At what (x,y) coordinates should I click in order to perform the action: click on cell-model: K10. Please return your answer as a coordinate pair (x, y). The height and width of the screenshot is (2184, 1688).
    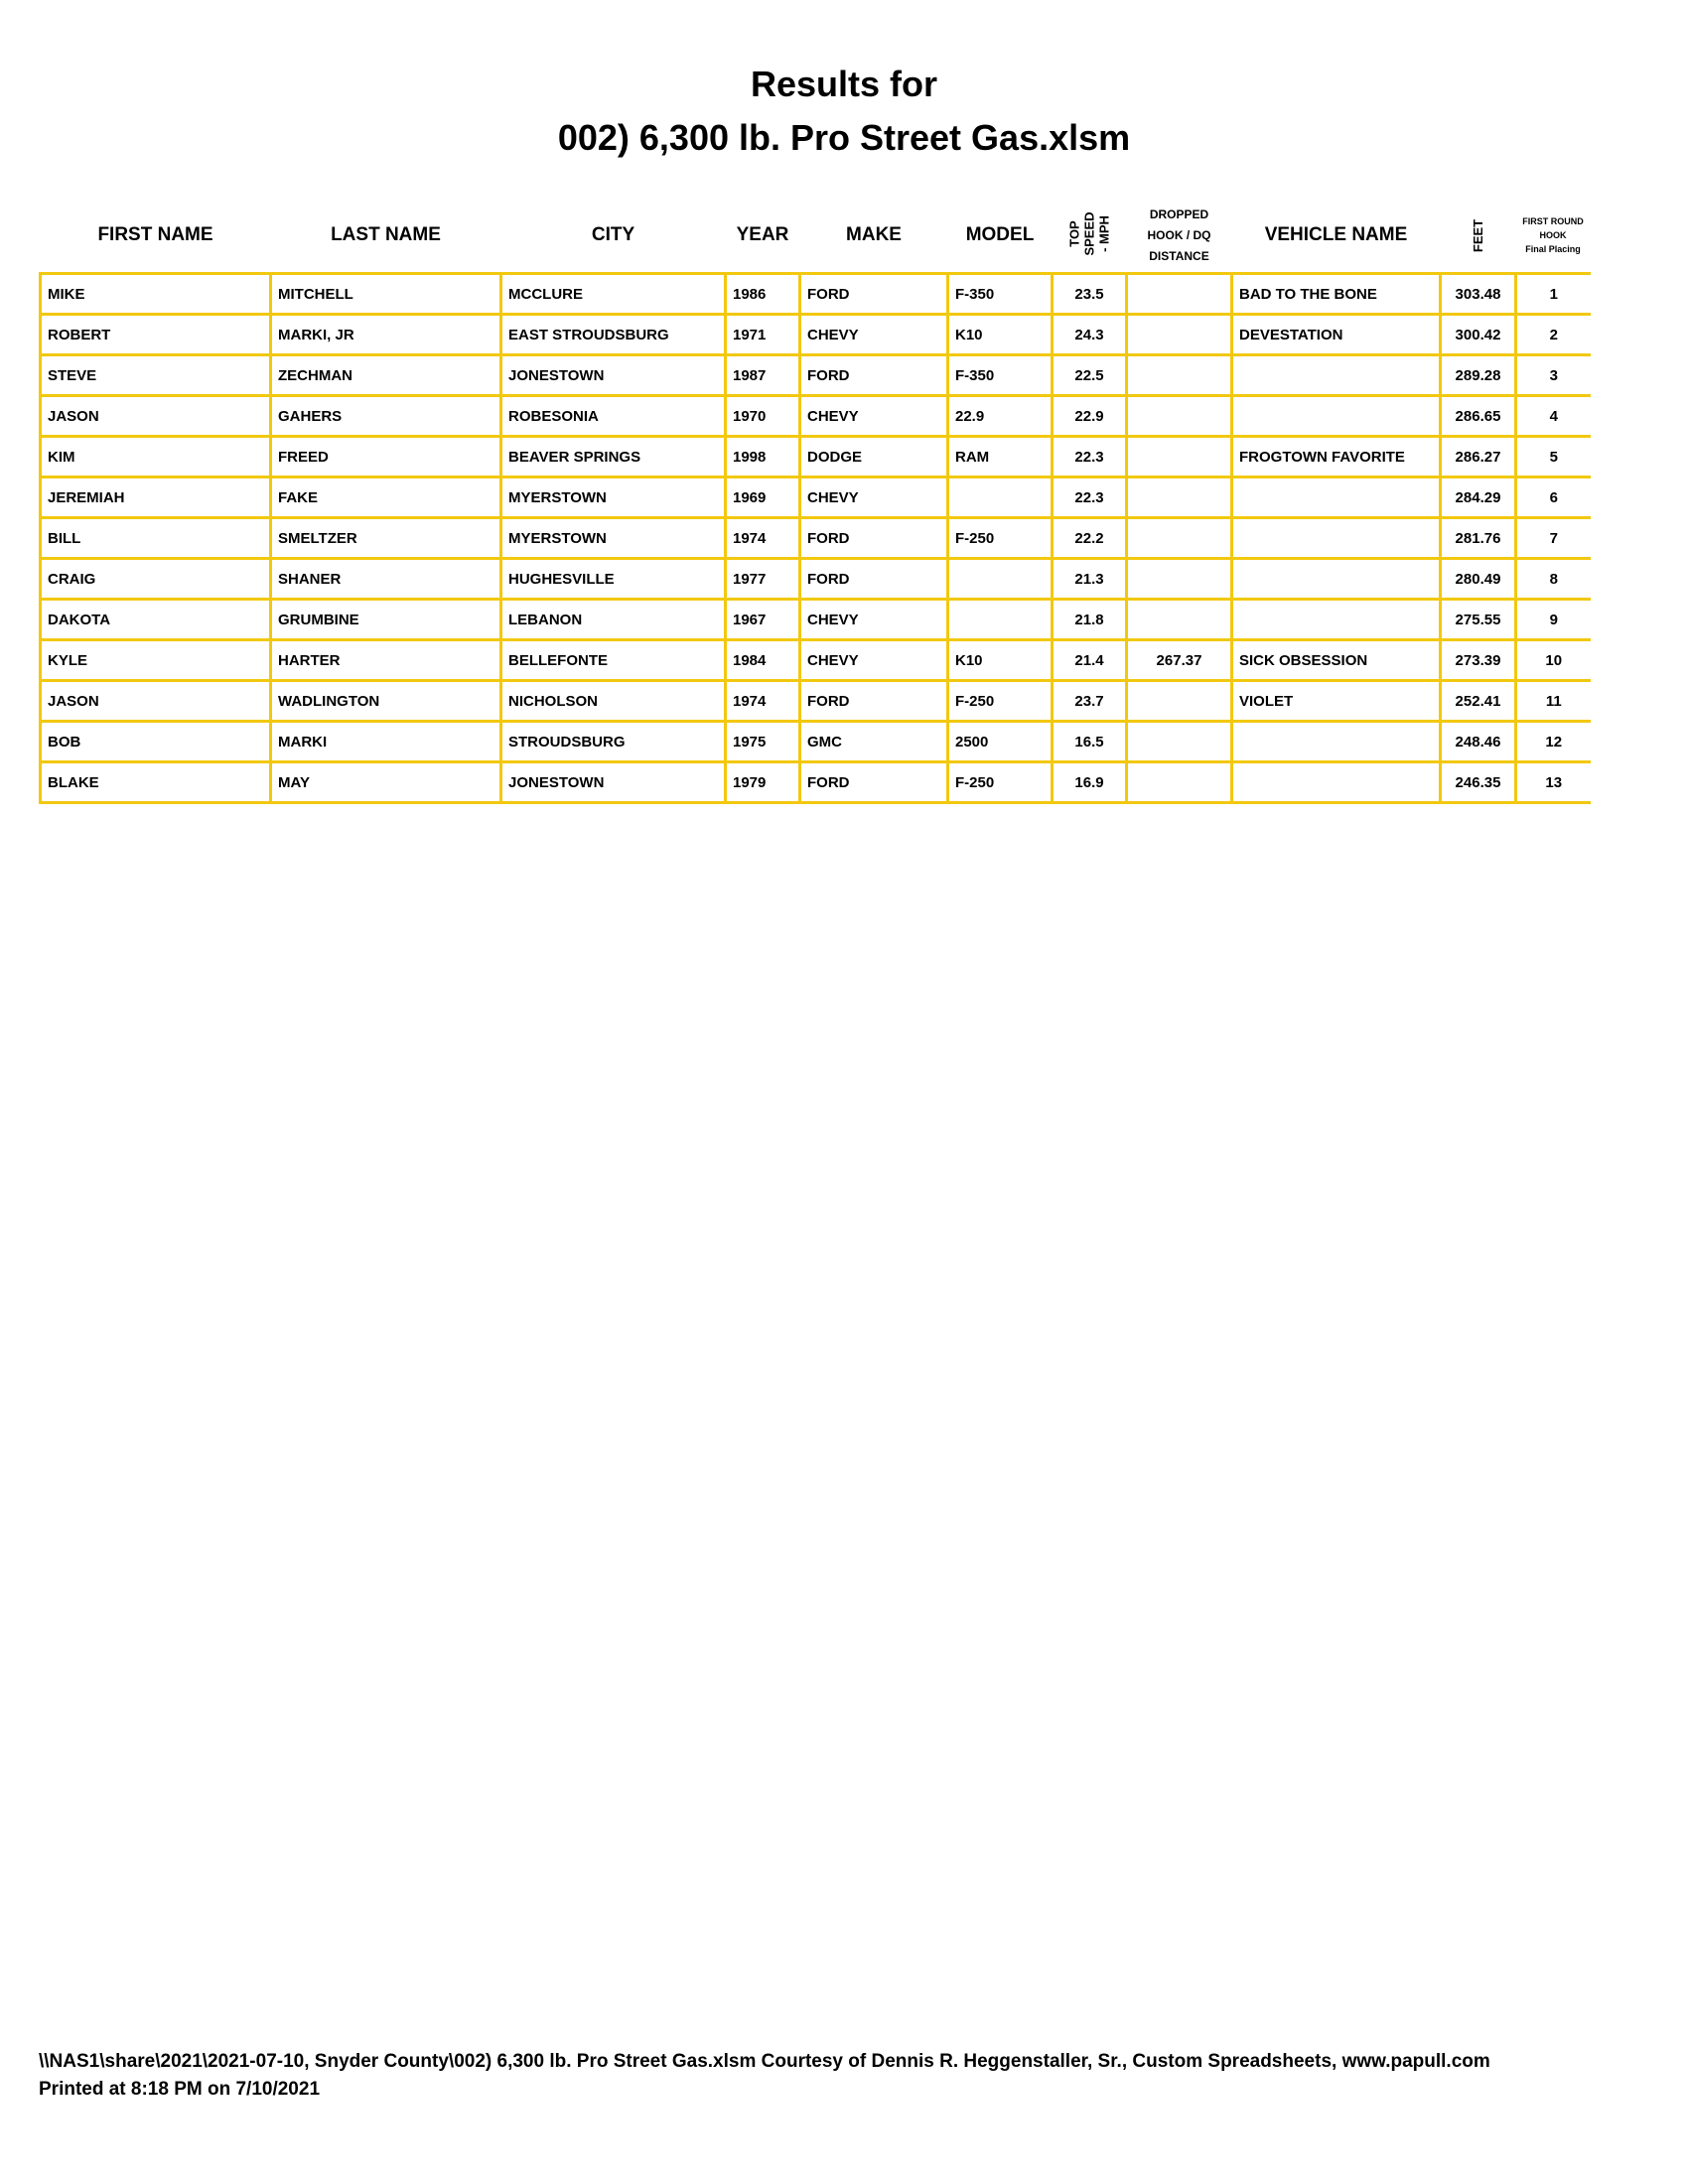
    Looking at the image, I should click on (1000, 334).